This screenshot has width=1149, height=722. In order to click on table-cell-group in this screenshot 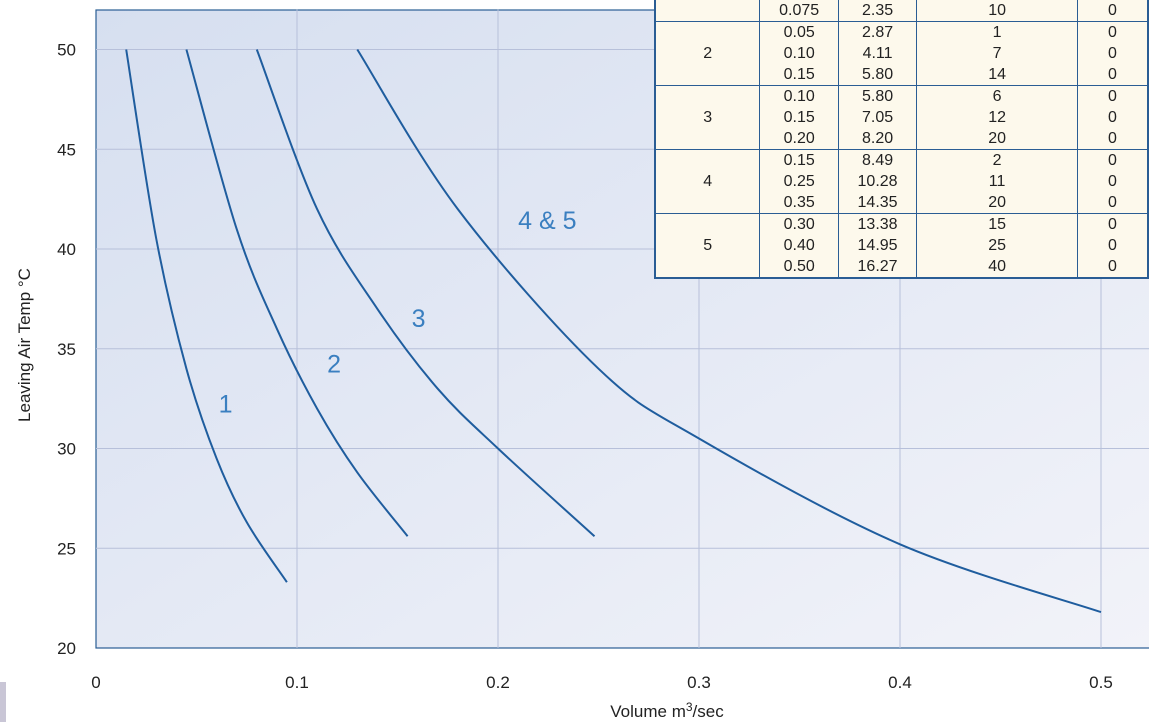, I will do `click(707, 11)`.